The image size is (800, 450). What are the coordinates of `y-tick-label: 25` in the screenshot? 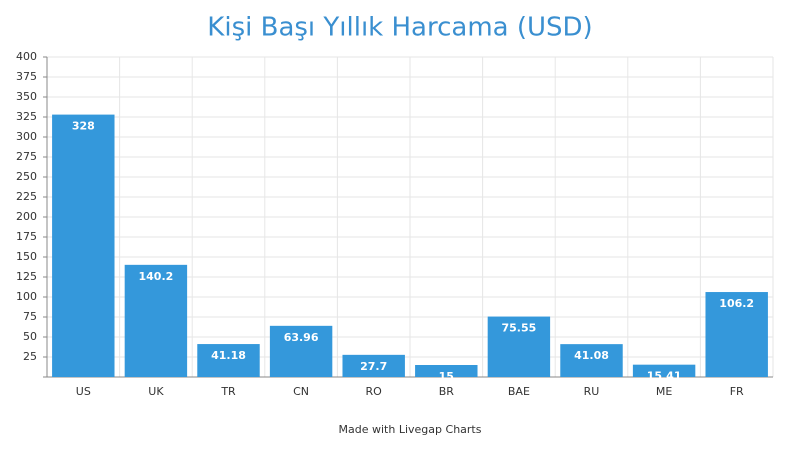 It's located at (30, 356).